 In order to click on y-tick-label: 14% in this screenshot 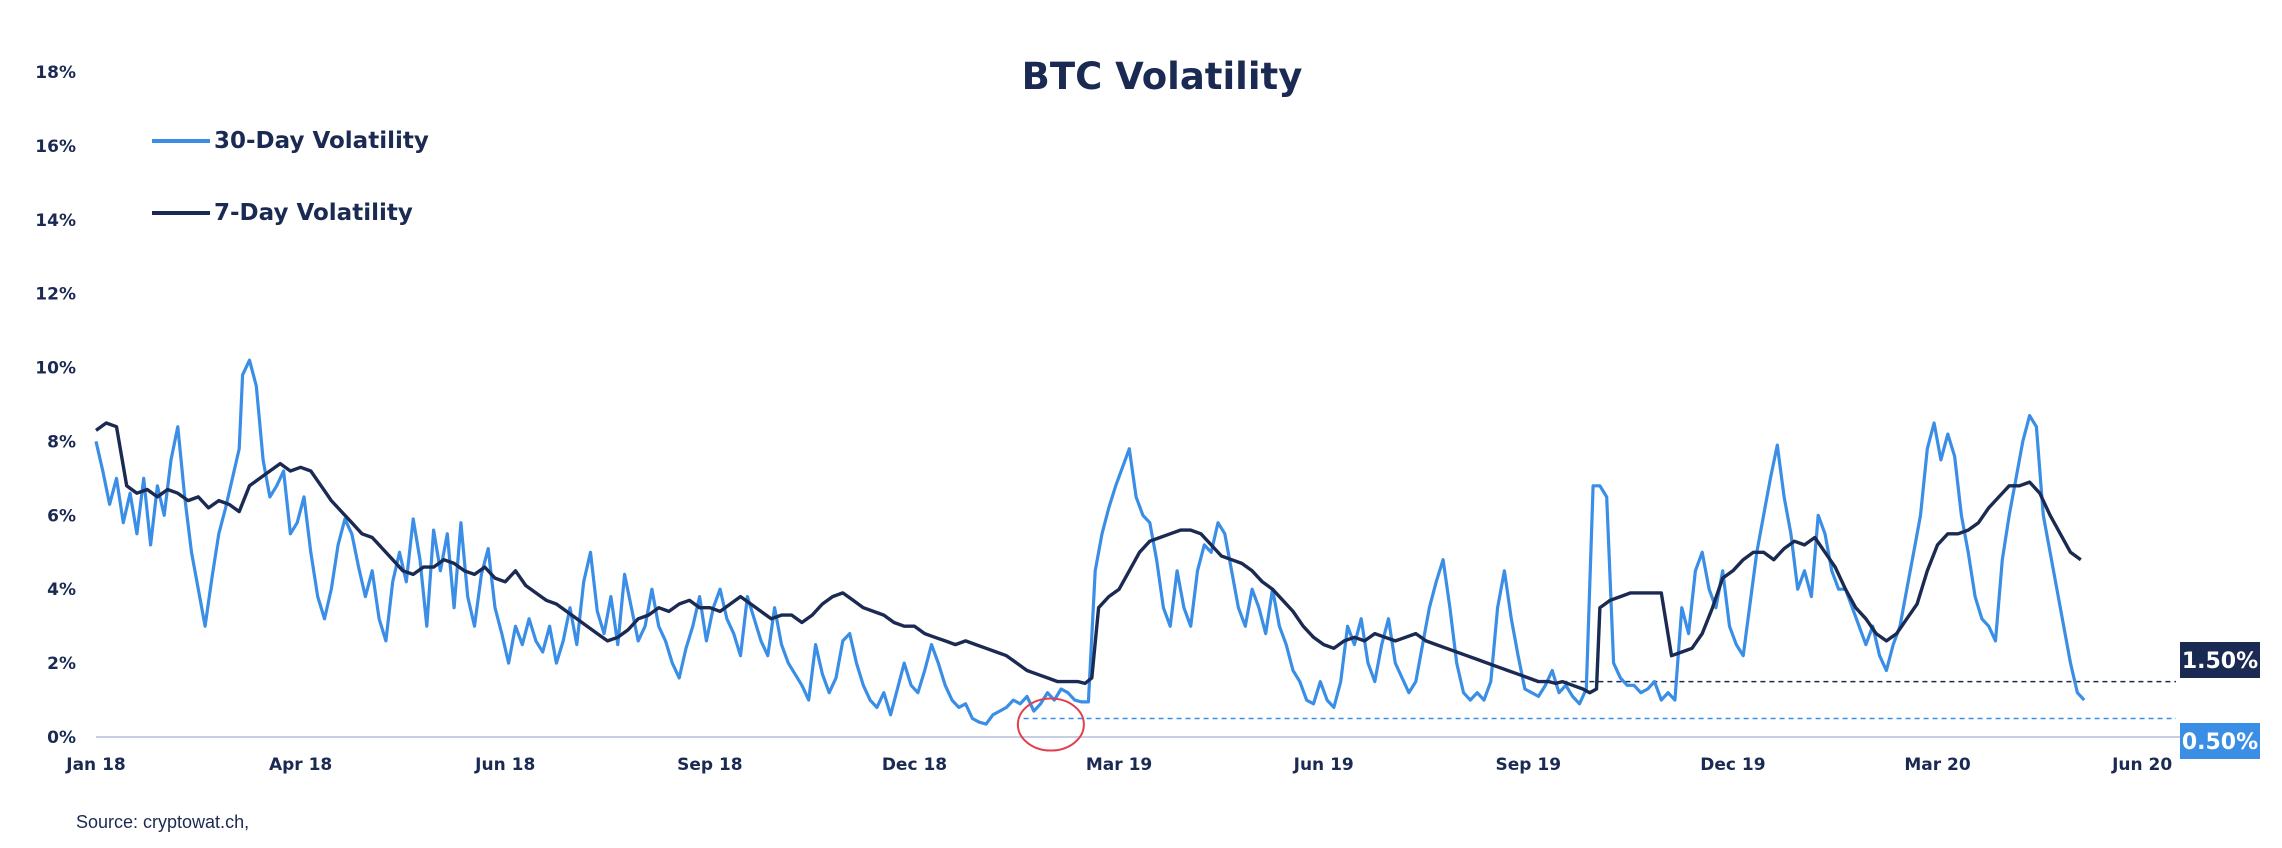, I will do `click(55, 221)`.